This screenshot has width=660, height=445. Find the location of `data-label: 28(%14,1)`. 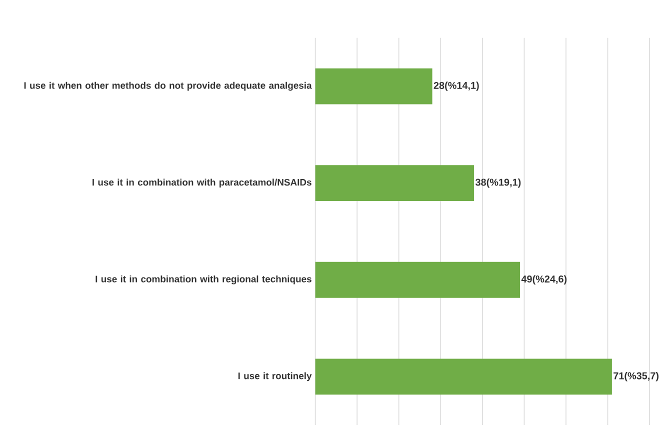

data-label: 28(%14,1) is located at coordinates (456, 86).